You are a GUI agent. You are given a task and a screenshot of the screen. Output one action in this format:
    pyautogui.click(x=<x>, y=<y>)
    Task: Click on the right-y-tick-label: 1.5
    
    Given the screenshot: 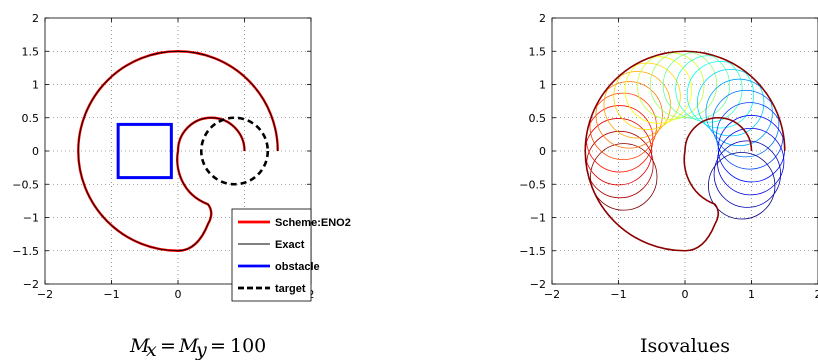 What is the action you would take?
    pyautogui.click(x=538, y=51)
    